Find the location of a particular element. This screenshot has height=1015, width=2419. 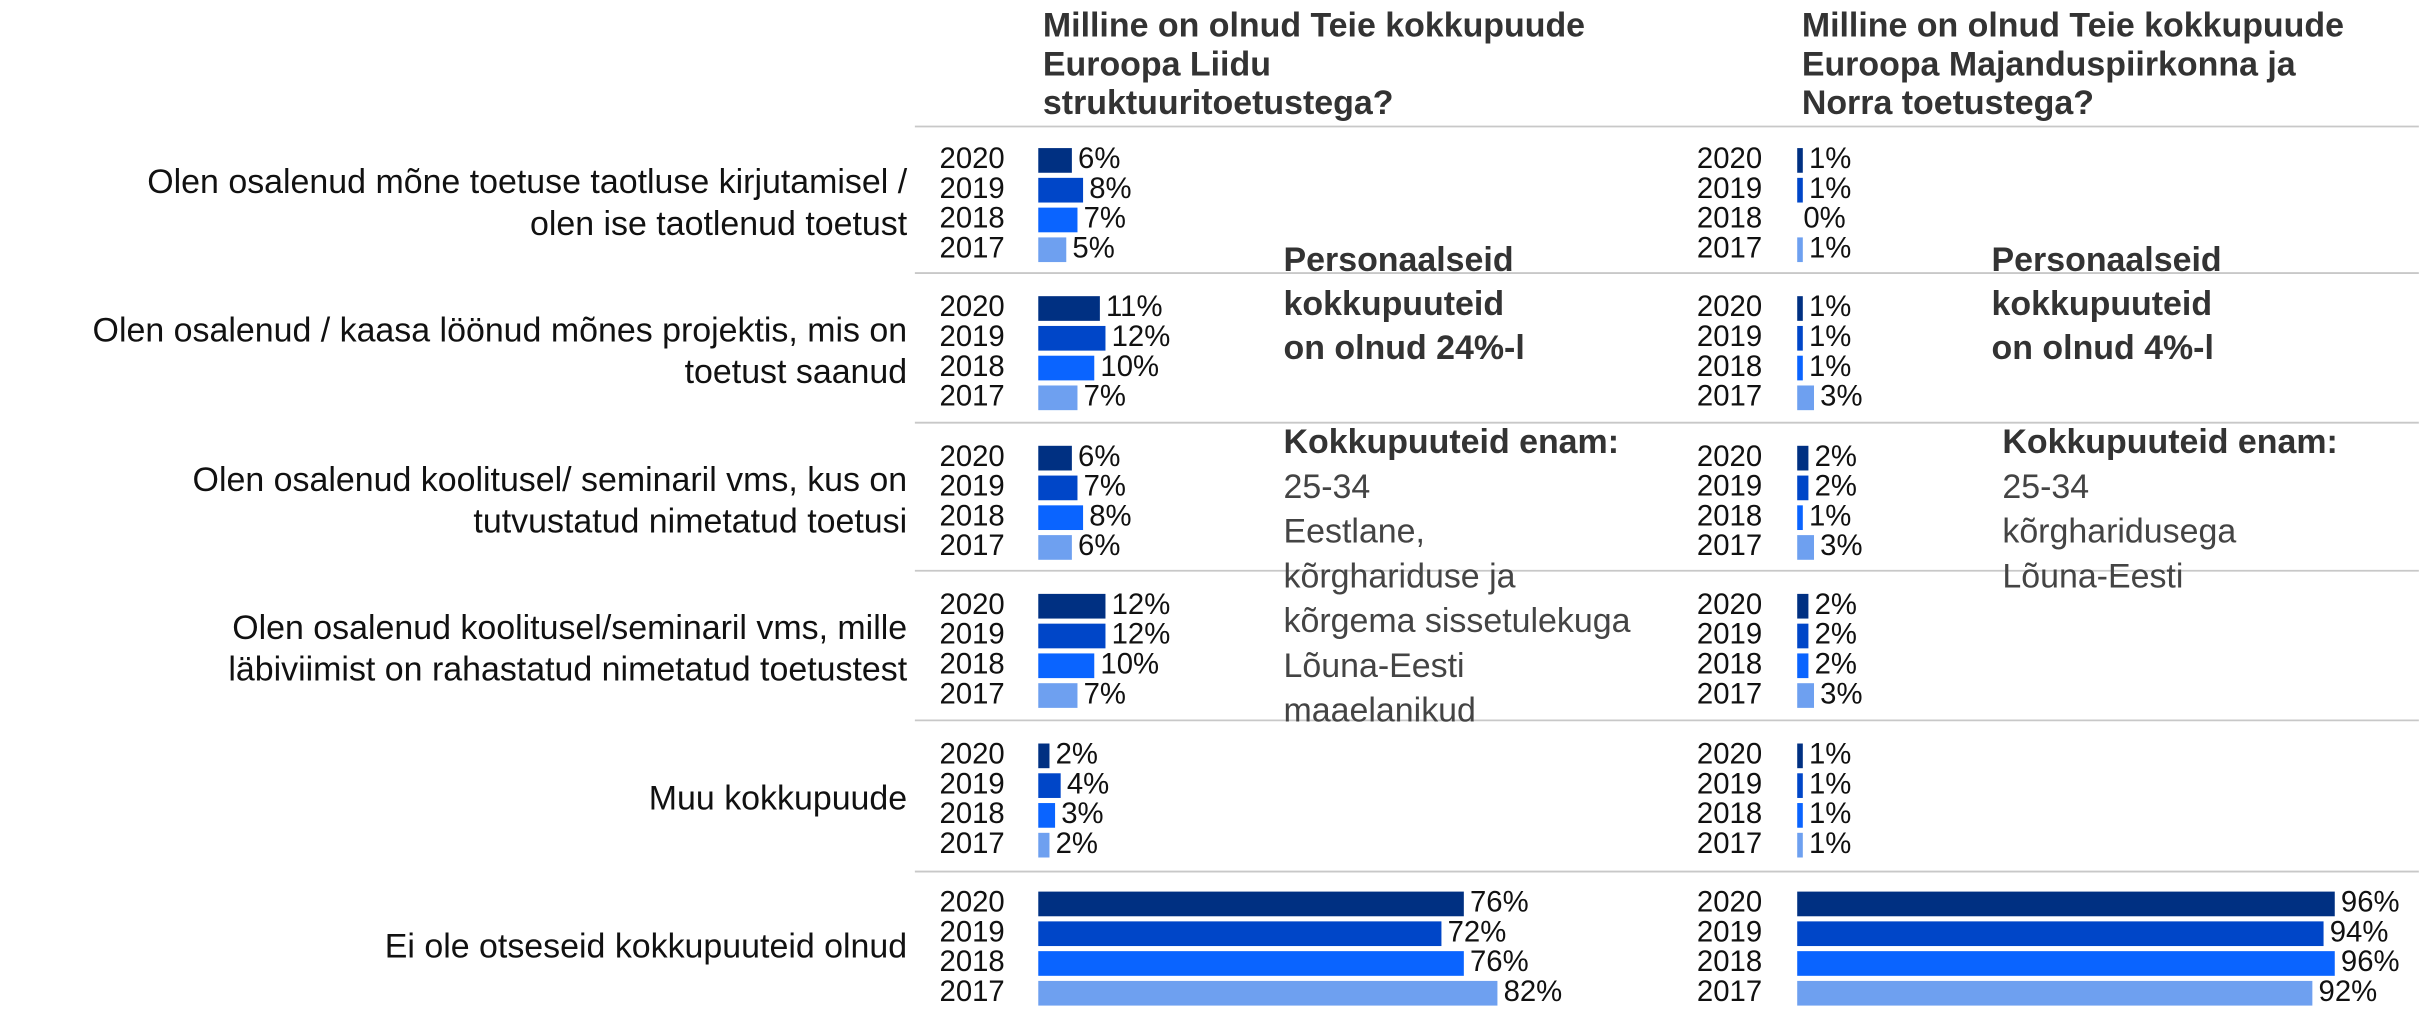

value-label: 94% is located at coordinates (2359, 931).